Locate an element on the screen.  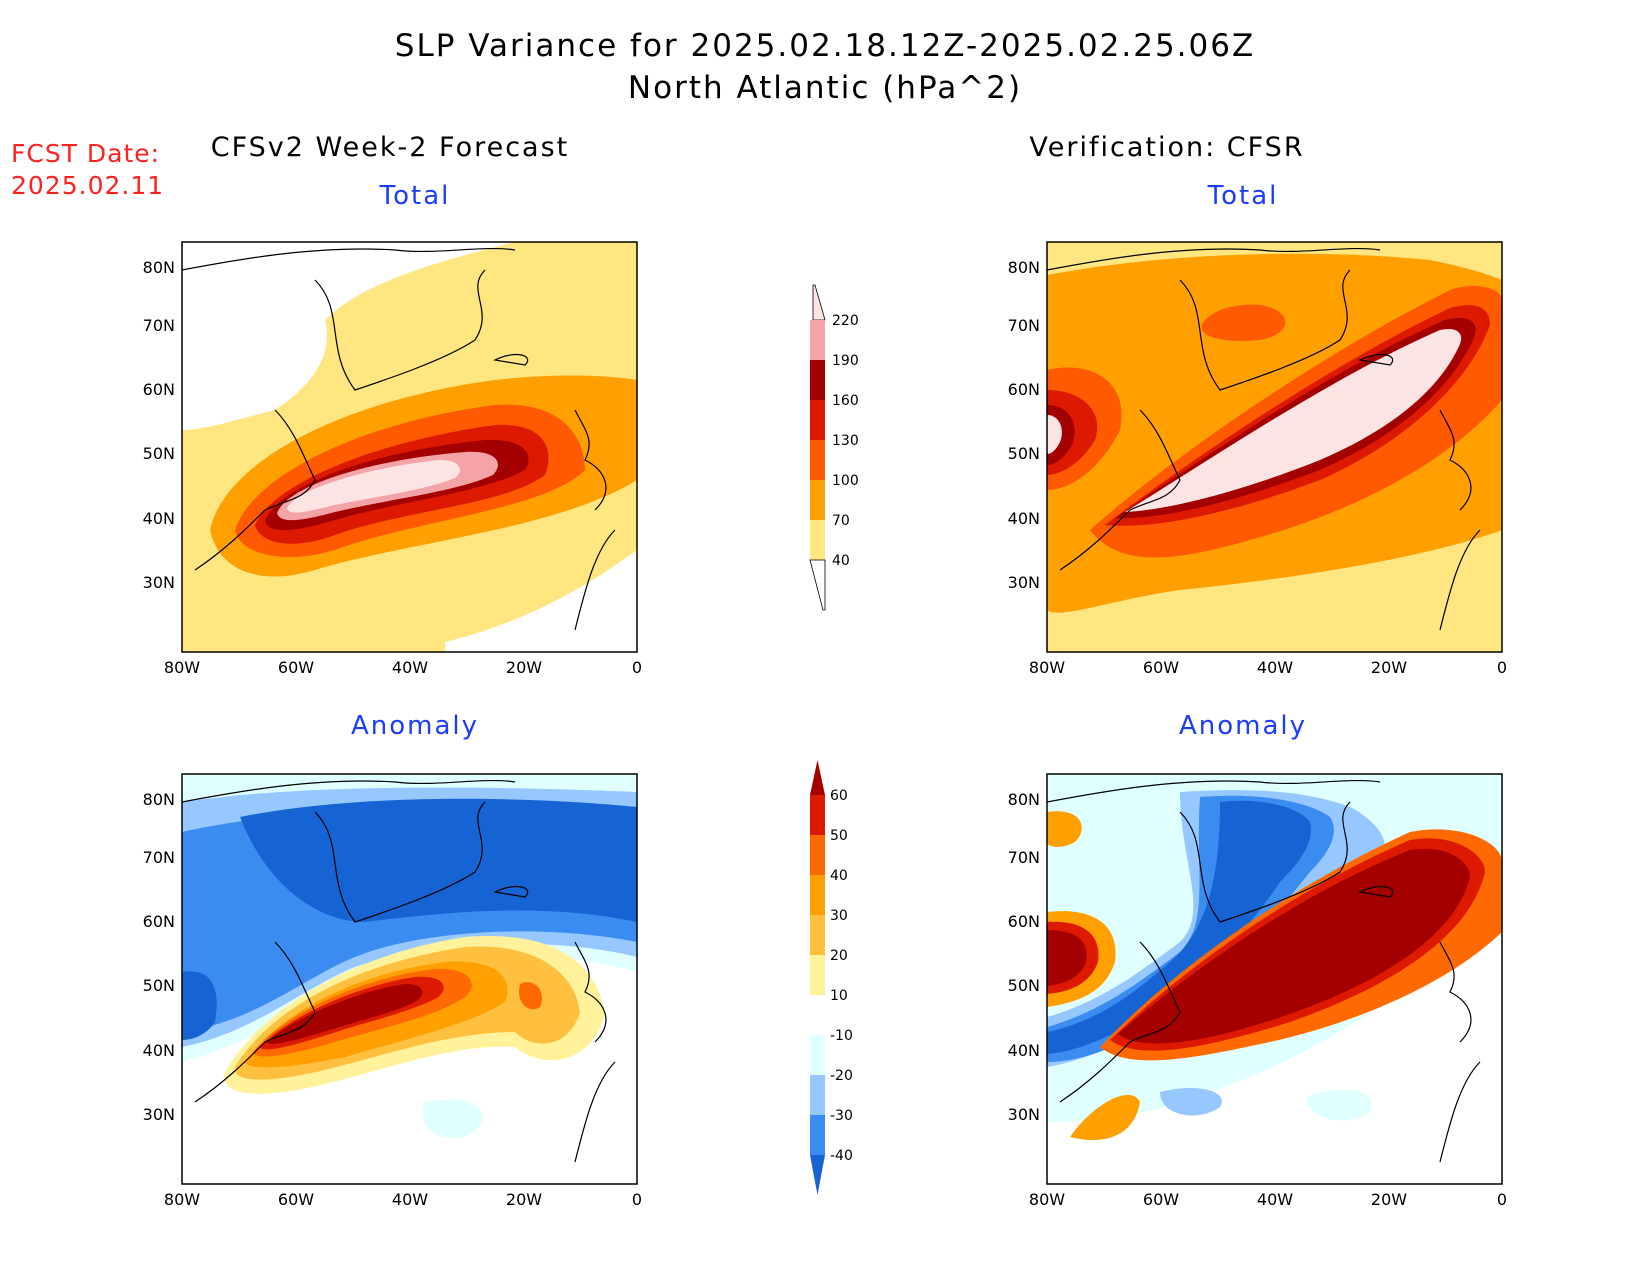
colorbar-label: -30 is located at coordinates (841, 1116).